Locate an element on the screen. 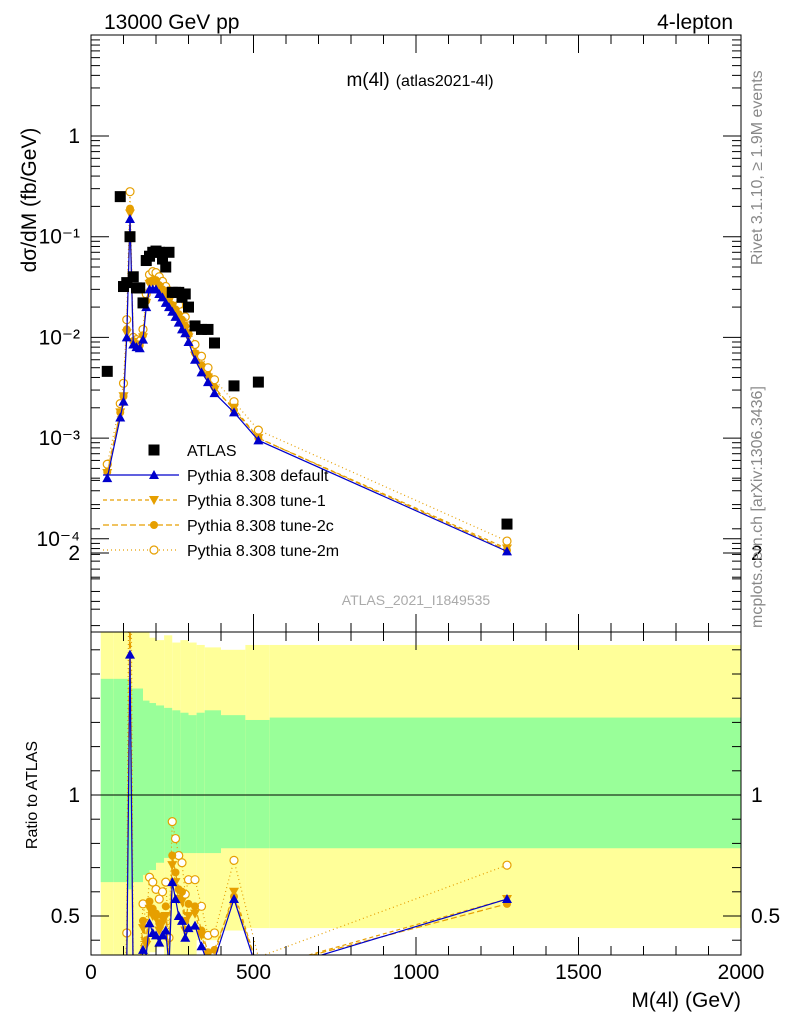 The width and height of the screenshot is (786, 1024). legend-label: Pythia 8.308 tune-2c is located at coordinates (260, 526).